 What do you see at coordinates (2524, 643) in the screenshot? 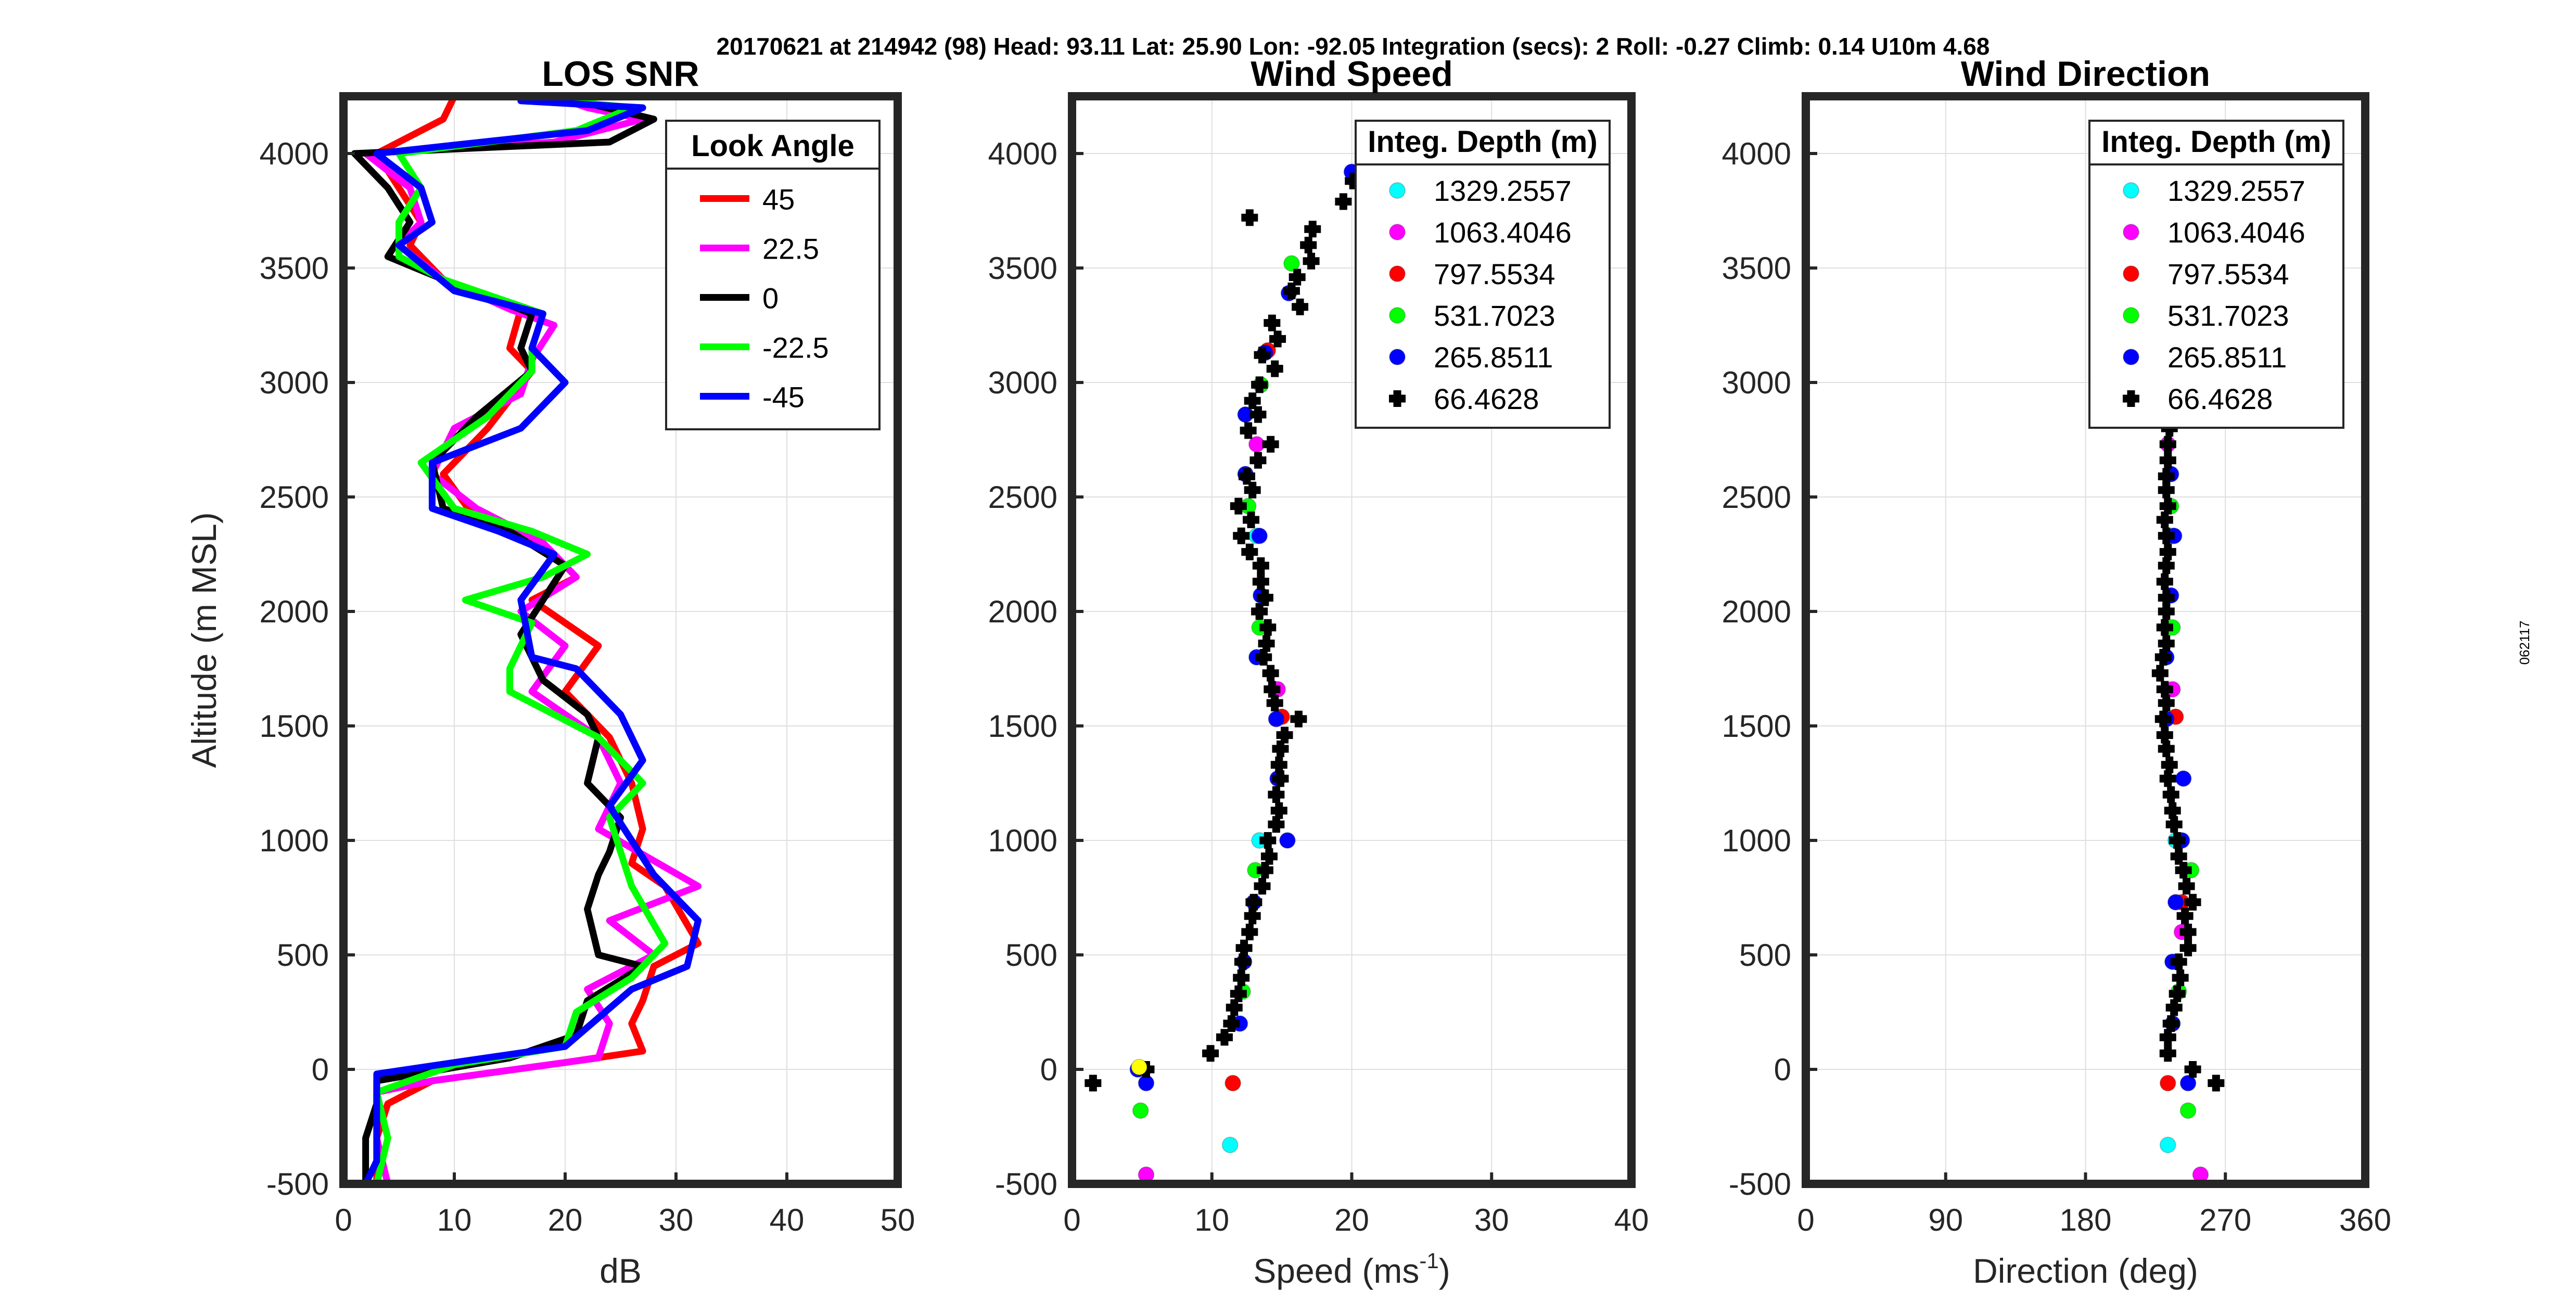
I see `side-label: 062117` at bounding box center [2524, 643].